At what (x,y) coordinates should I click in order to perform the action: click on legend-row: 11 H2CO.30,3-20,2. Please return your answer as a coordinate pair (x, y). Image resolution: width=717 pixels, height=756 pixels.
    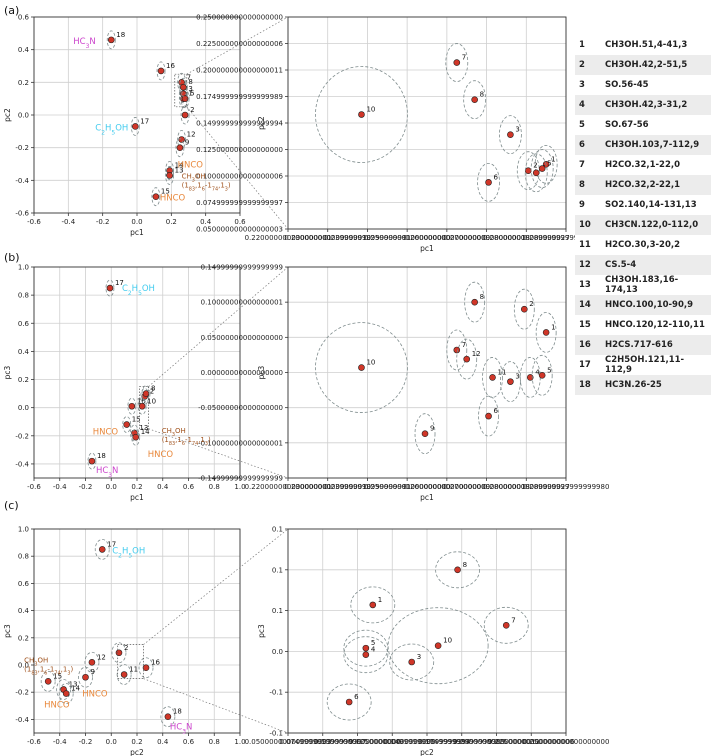
    Looking at the image, I should click on (643, 245).